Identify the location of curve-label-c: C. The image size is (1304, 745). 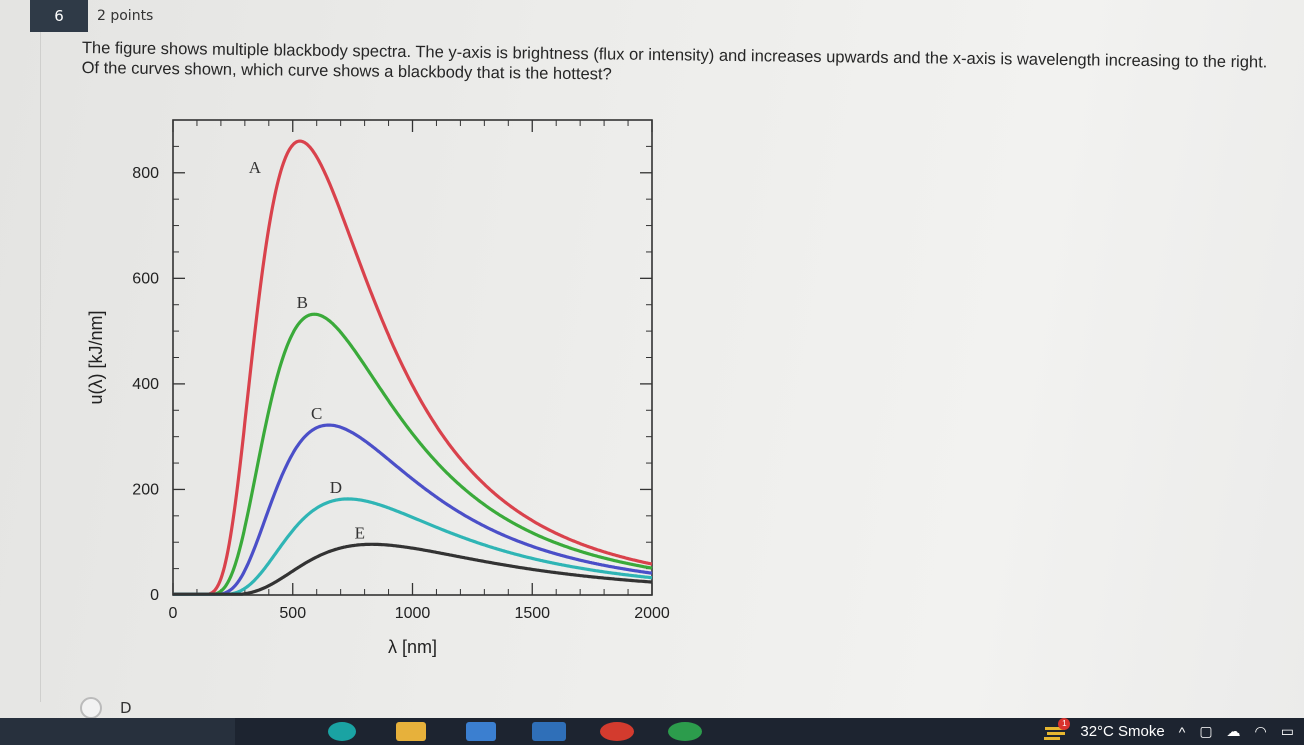
(316, 413).